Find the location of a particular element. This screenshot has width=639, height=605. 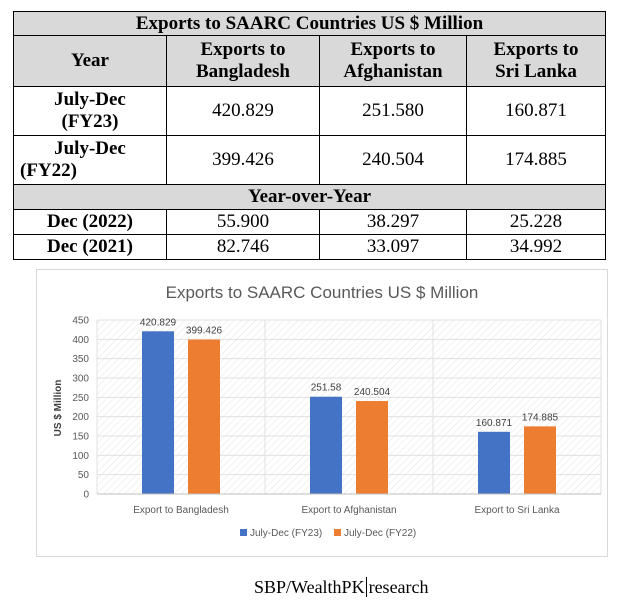

table-cell: 25.228 is located at coordinates (536, 222).